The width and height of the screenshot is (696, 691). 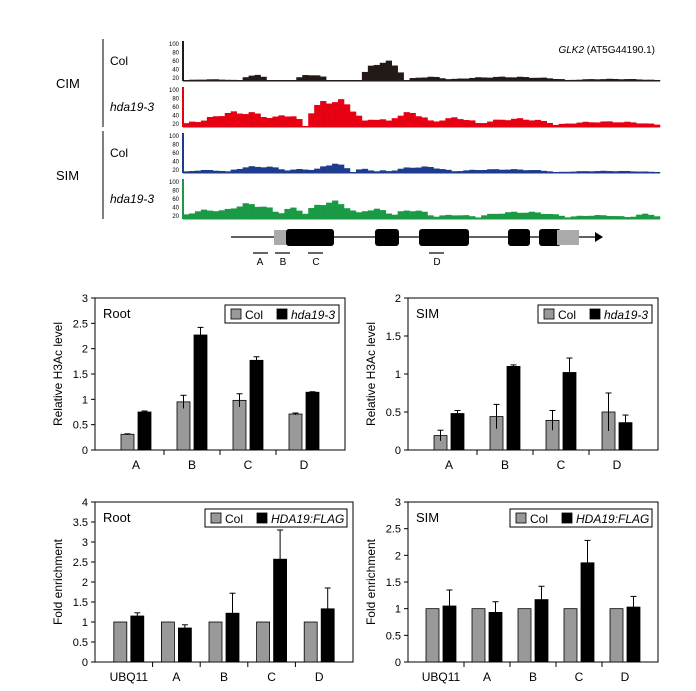 I want to click on chart2-legend-label-col: Col, so click(x=567, y=315).